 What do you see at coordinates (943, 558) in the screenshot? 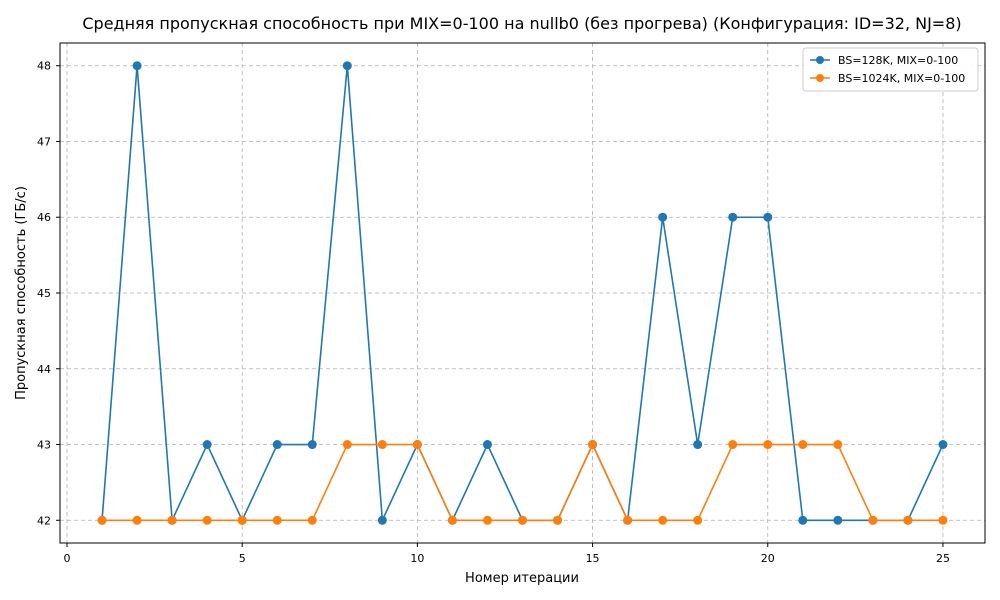
I see `x-tick-label: 25` at bounding box center [943, 558].